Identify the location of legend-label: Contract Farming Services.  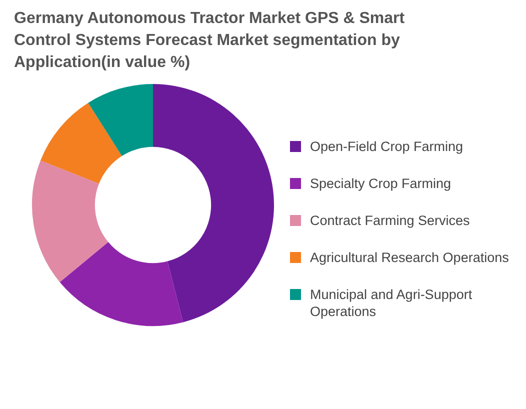
(390, 220).